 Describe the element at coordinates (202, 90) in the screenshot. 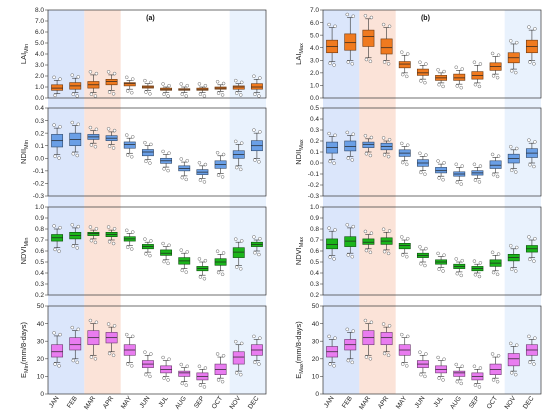

I see `box-sep` at that location.